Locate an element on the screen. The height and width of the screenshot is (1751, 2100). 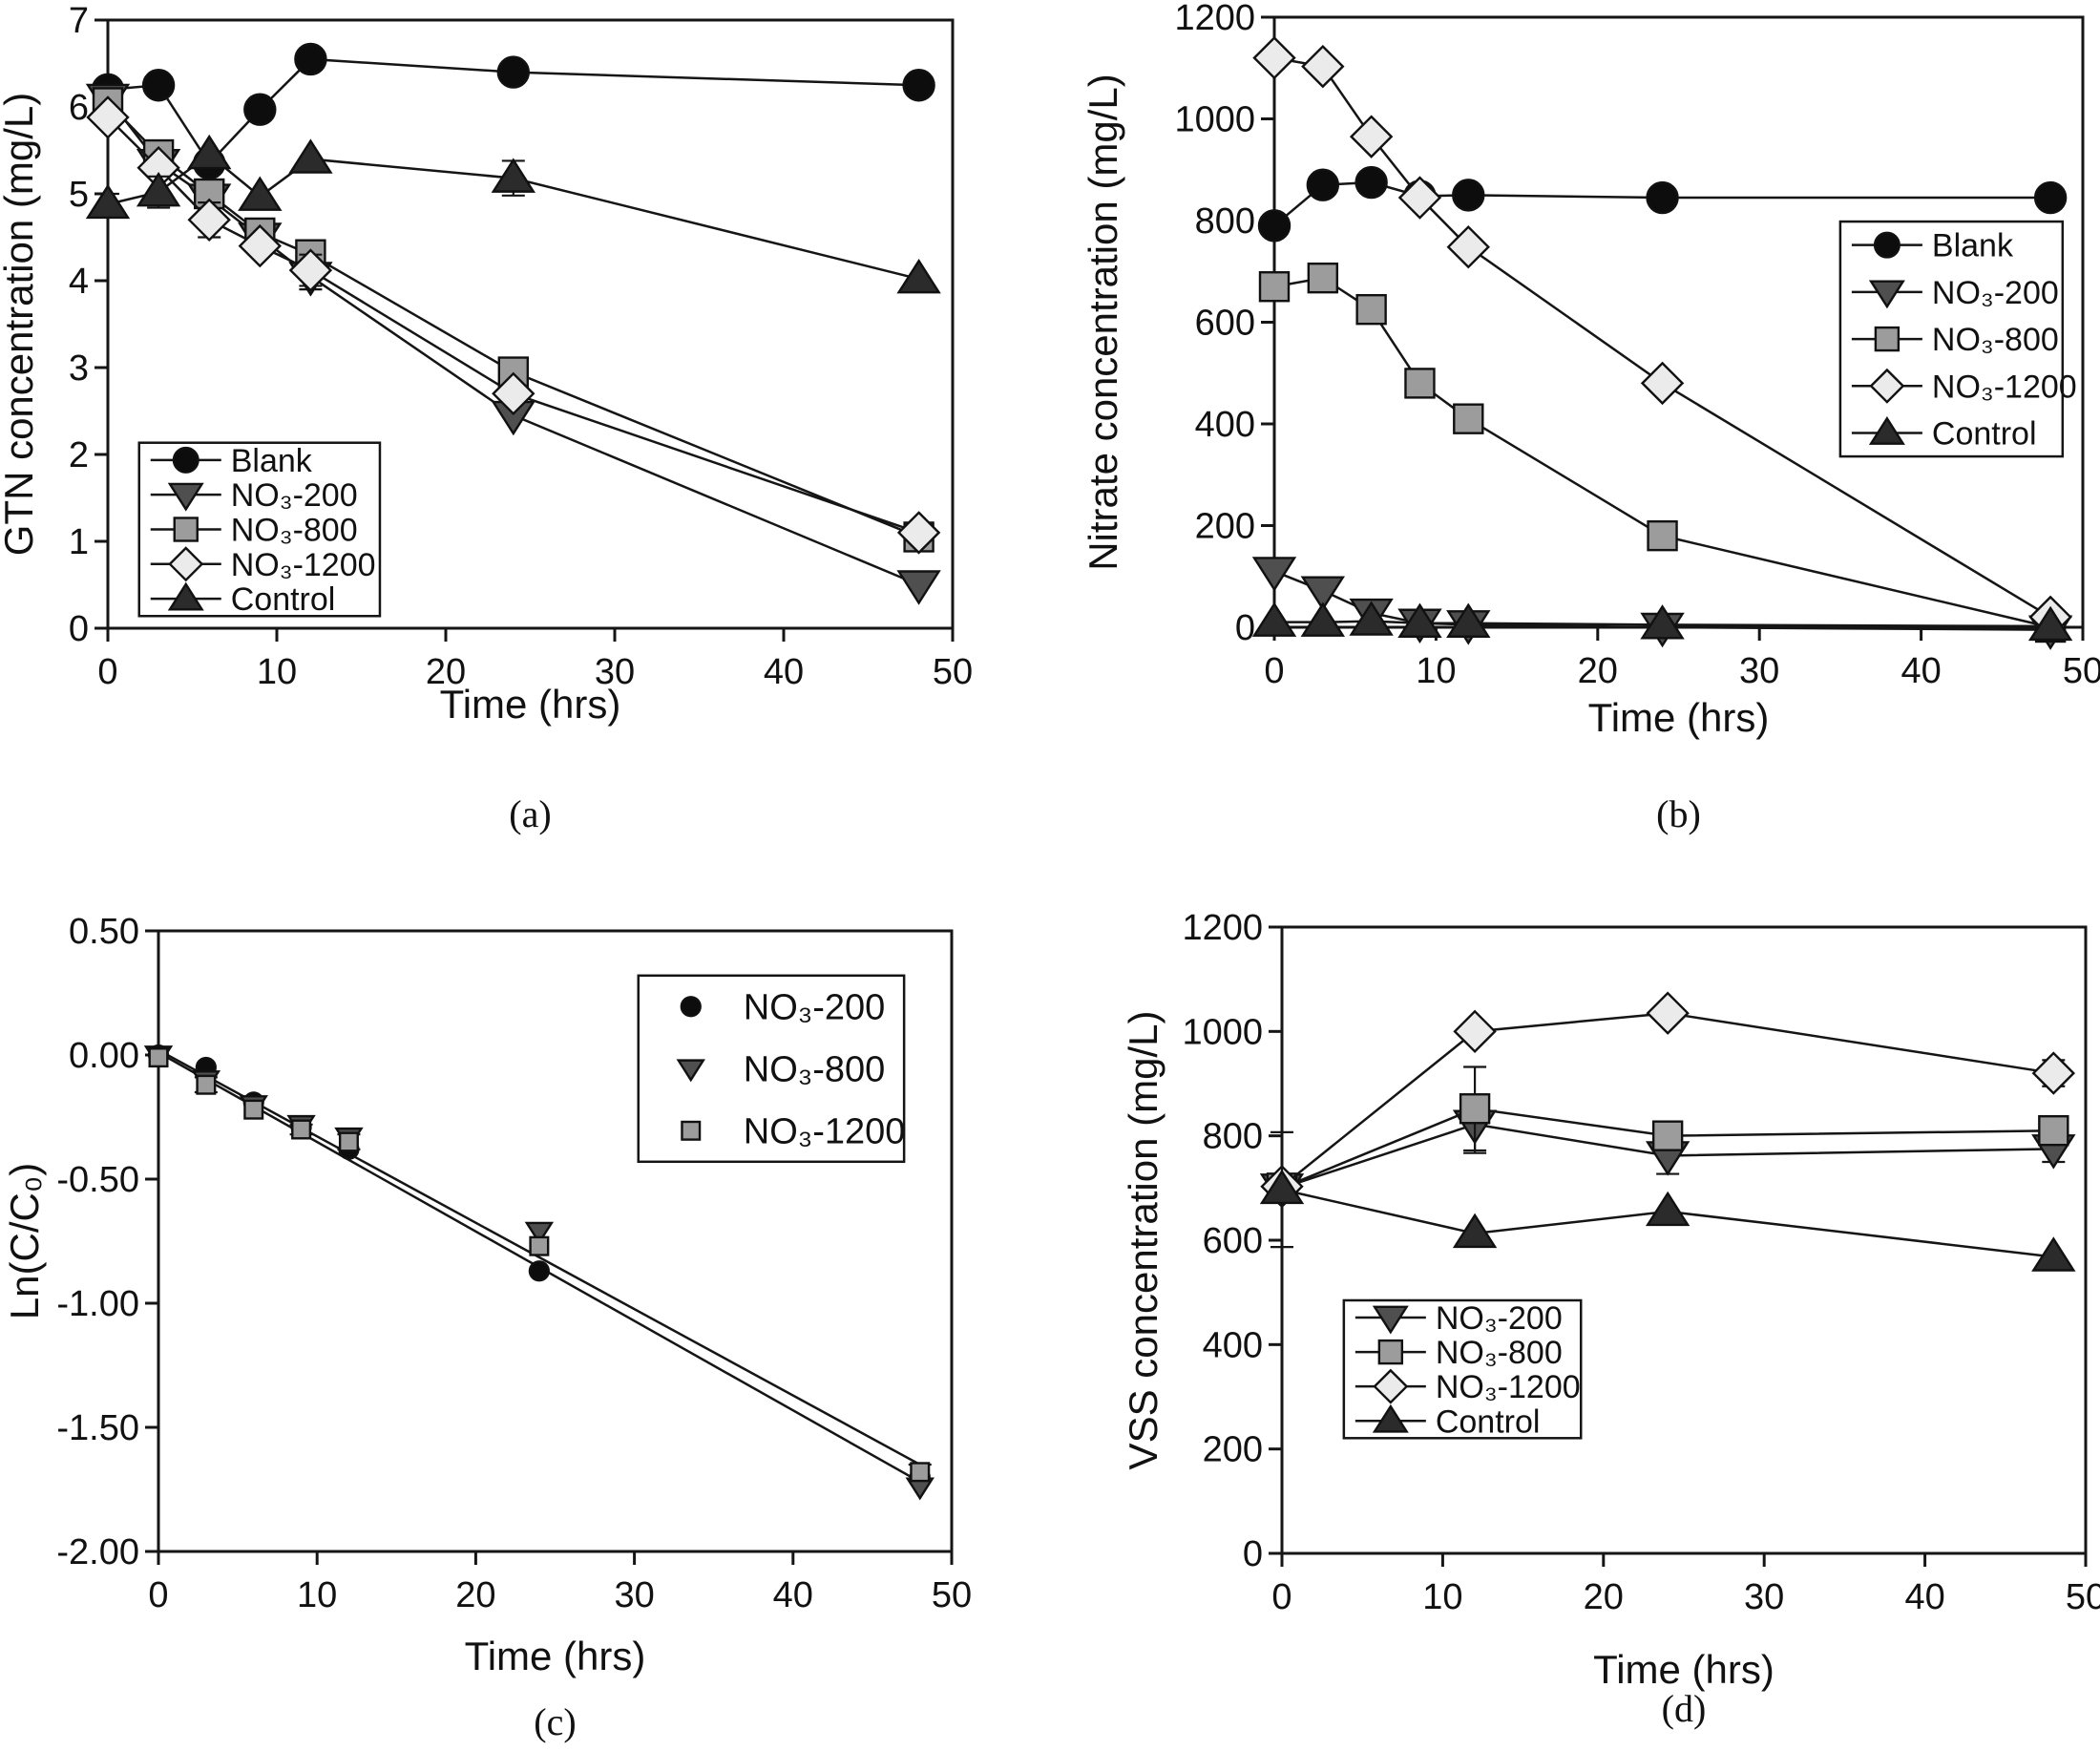
y-axis-ticks: 0 200 400 600 800 1000 1200 is located at coordinates (1224, 324).